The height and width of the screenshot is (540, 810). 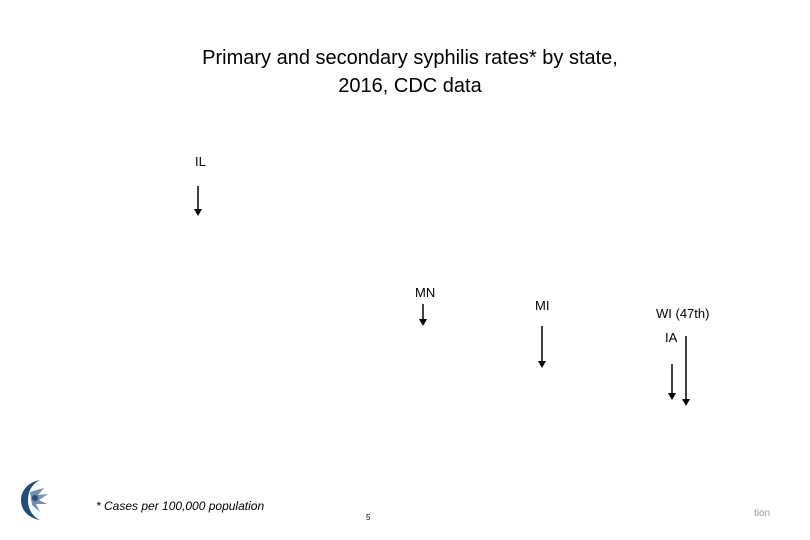 I want to click on state-label-il: IL, so click(x=200, y=161).